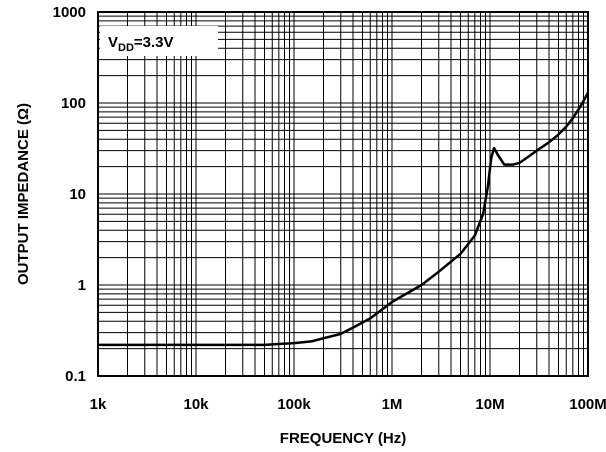 The width and height of the screenshot is (606, 452). Describe the element at coordinates (343, 438) in the screenshot. I see `x-axis-title: FREQUENCY (Hz)` at that location.